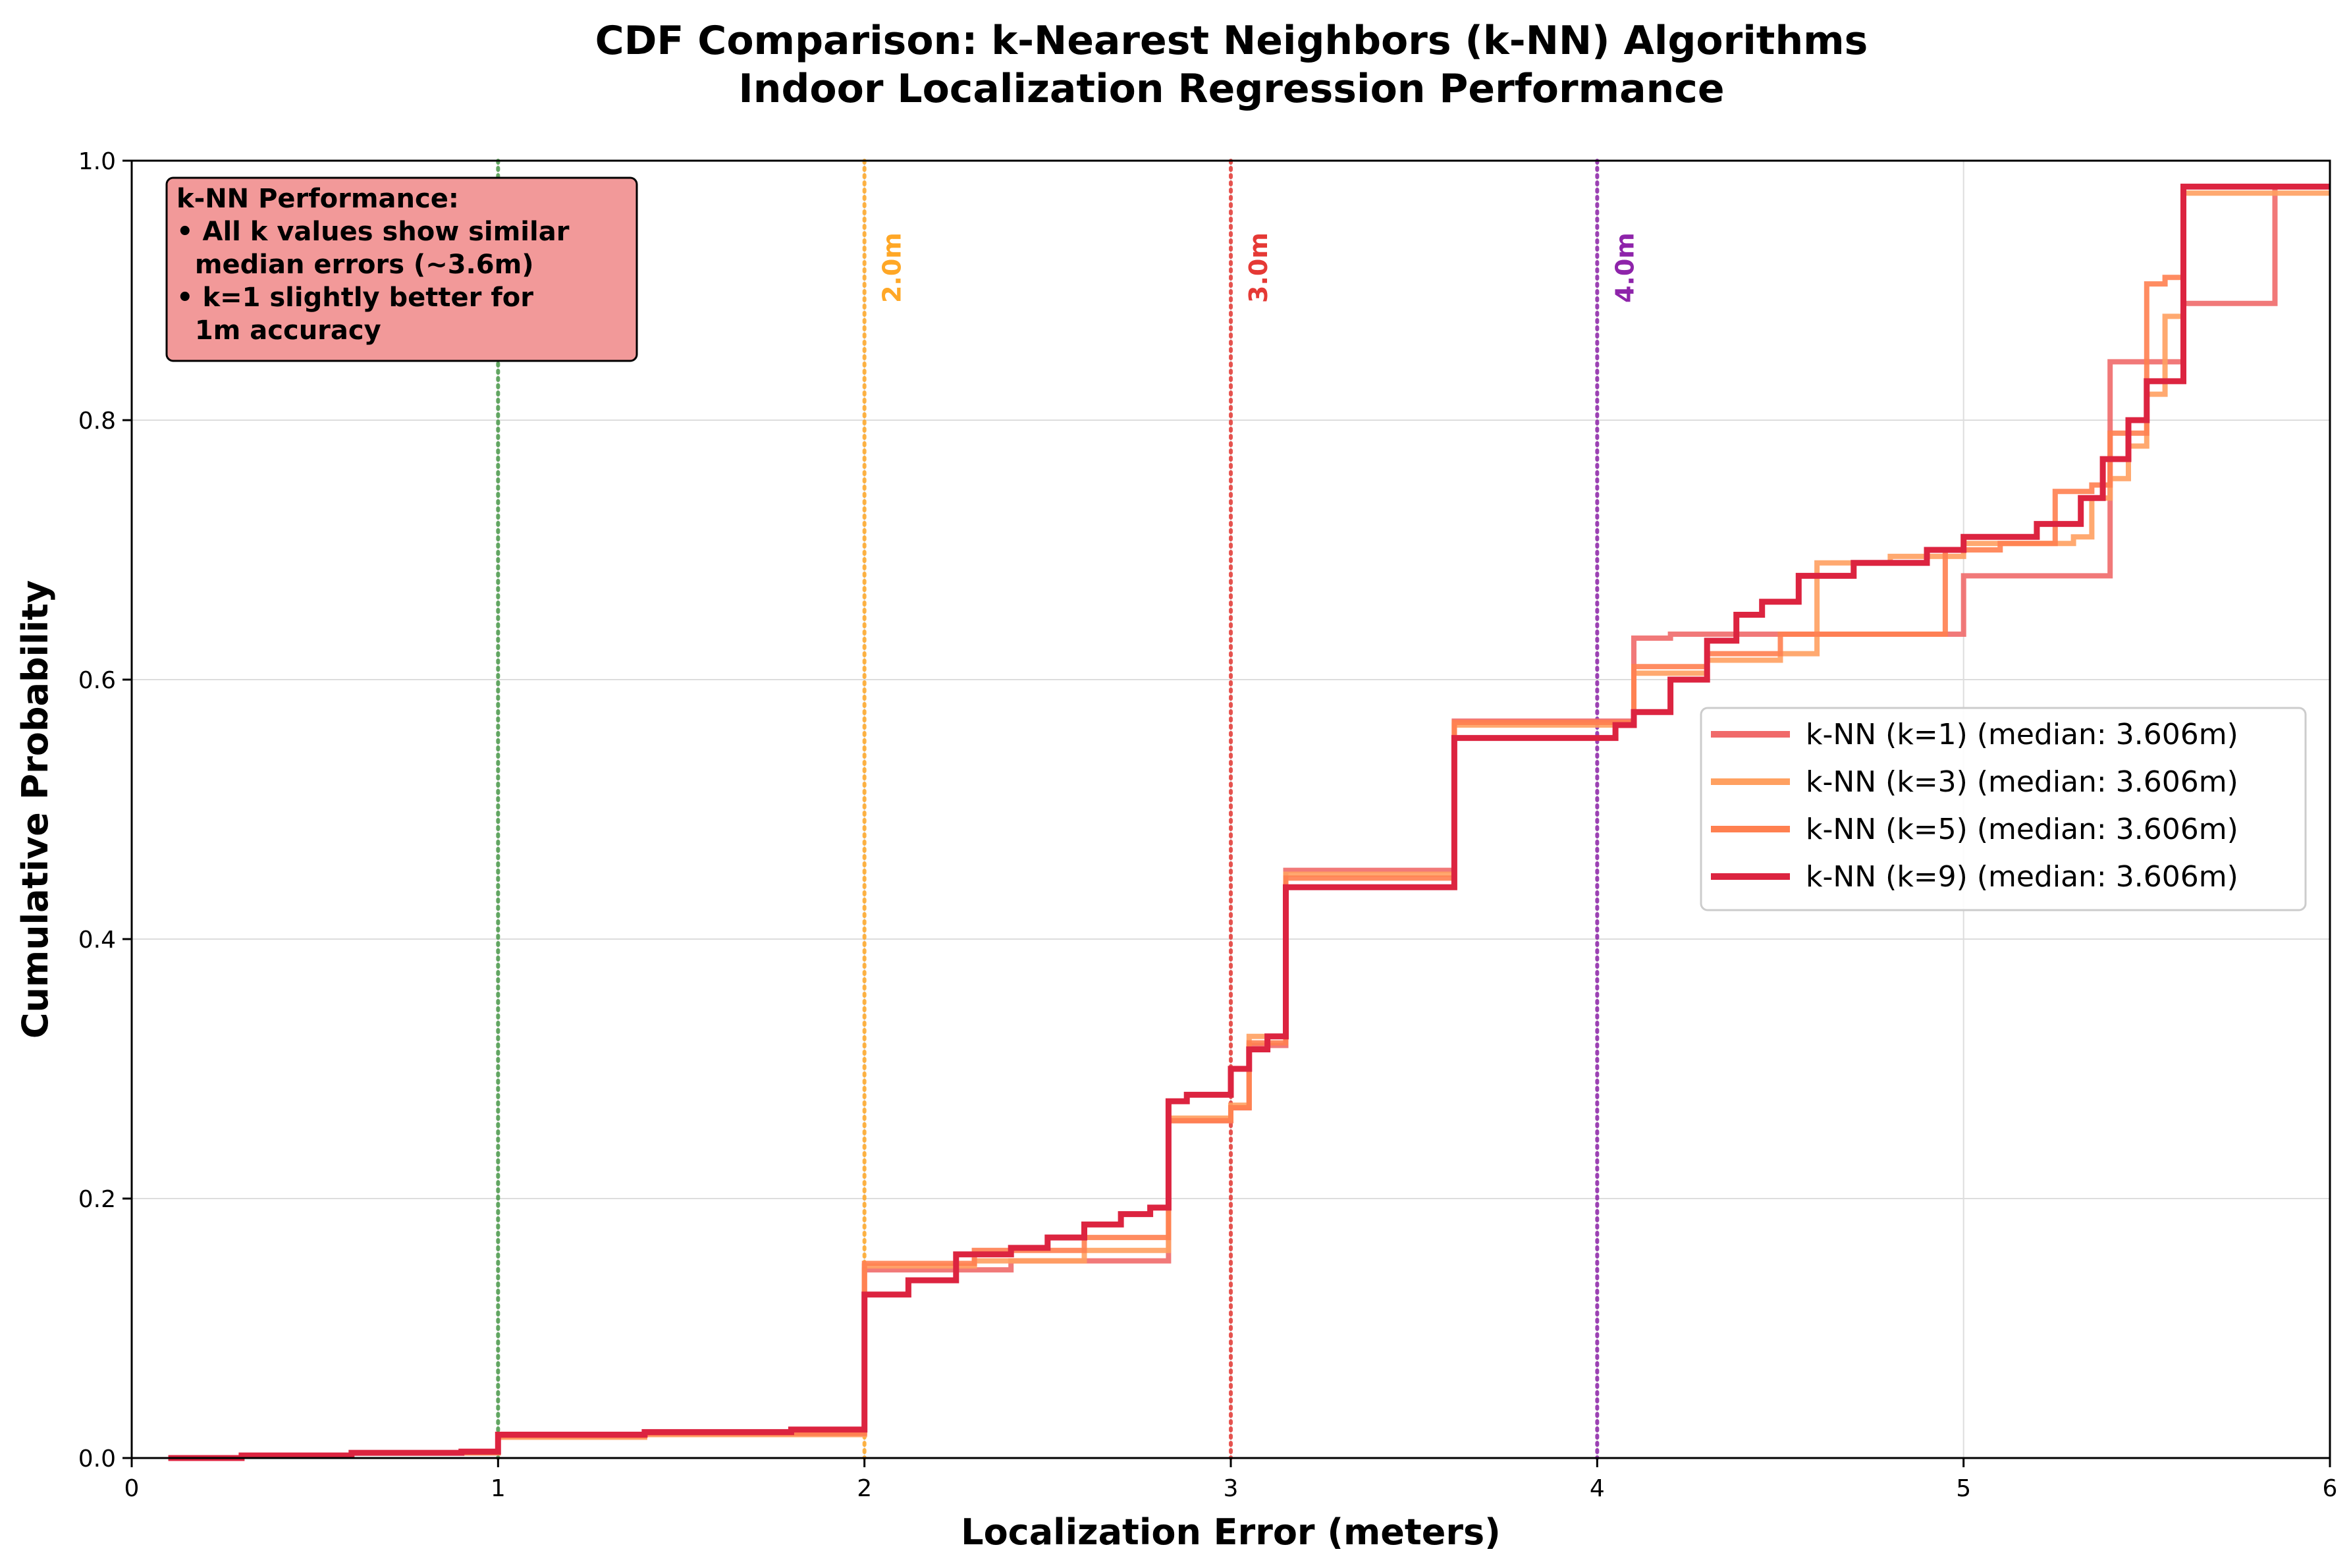 The image size is (2351, 1568). What do you see at coordinates (97, 1459) in the screenshot?
I see `y-tick-label: 0.0` at bounding box center [97, 1459].